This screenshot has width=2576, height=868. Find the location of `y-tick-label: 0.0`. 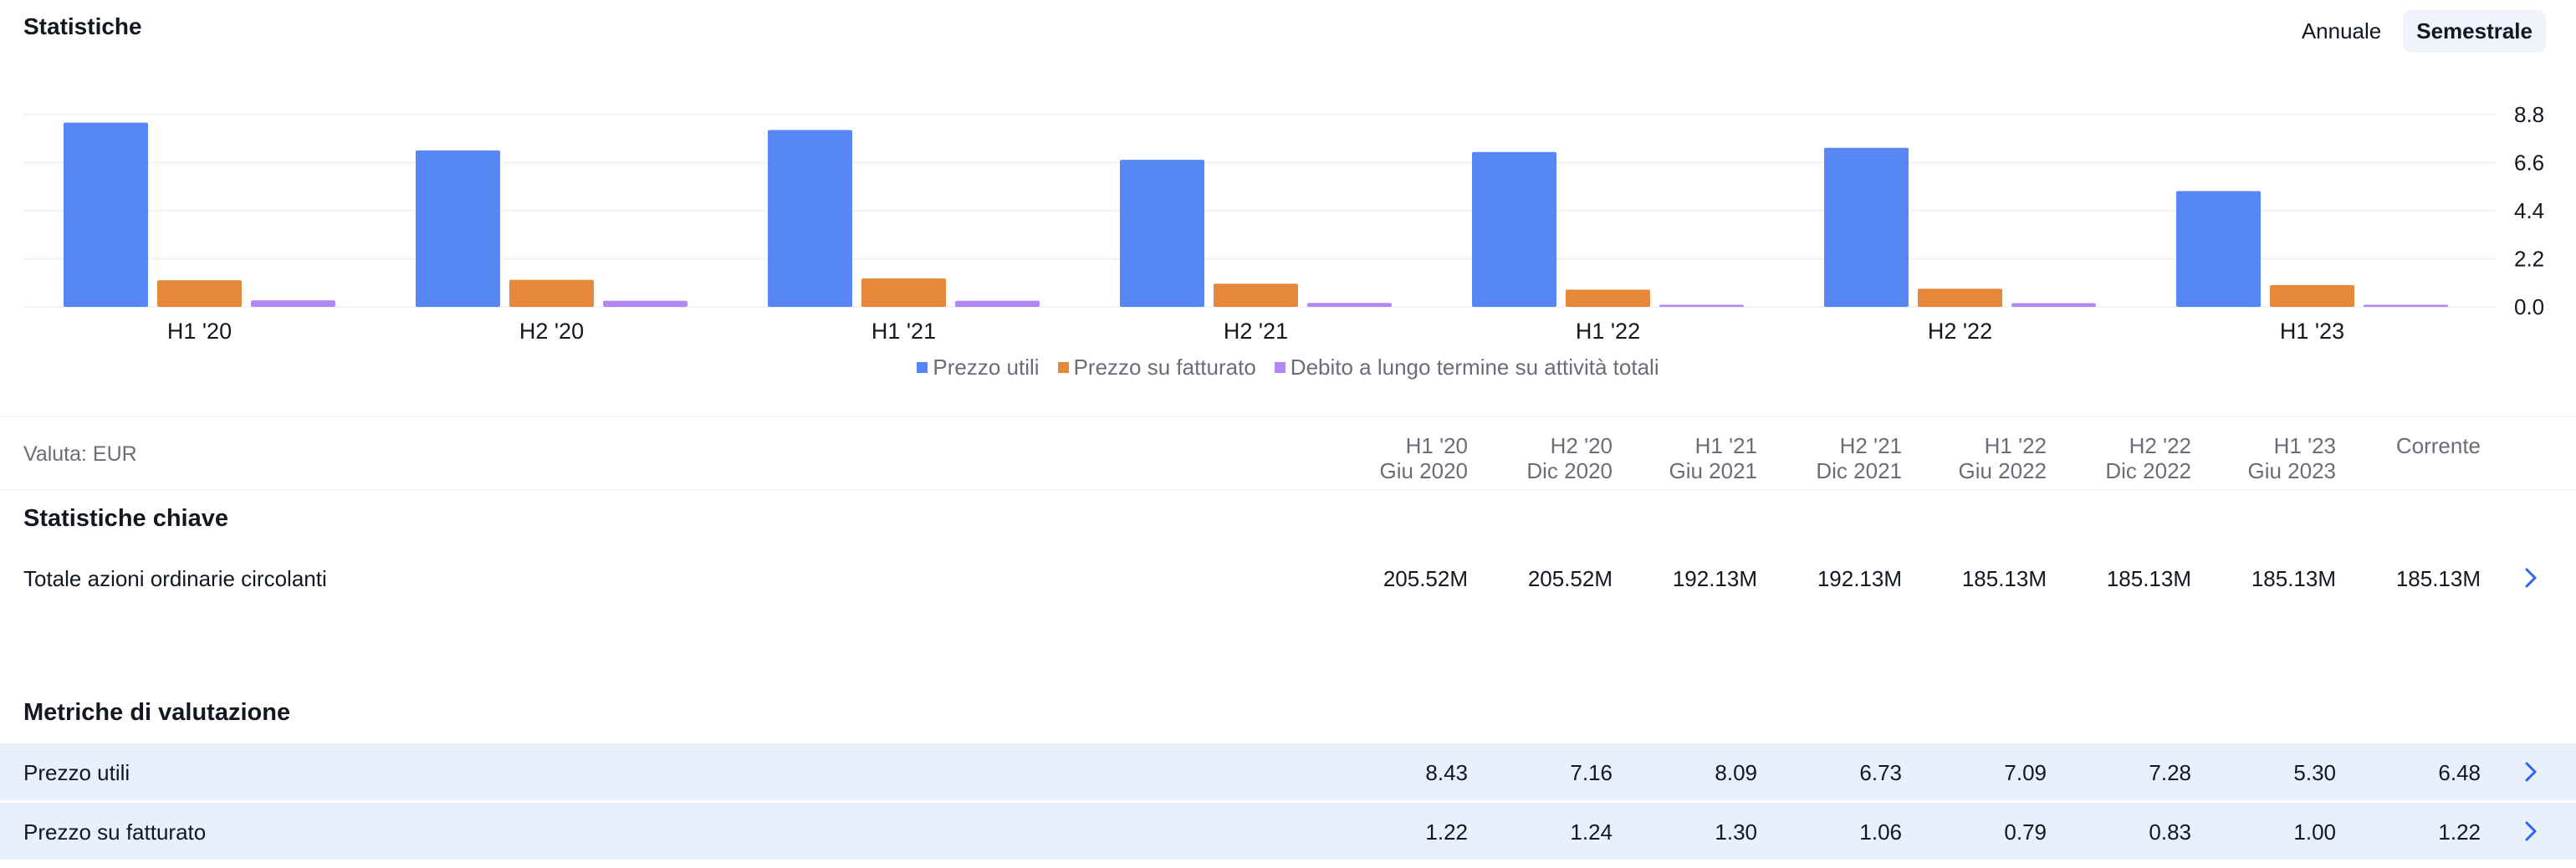

y-tick-label: 0.0 is located at coordinates (2529, 306).